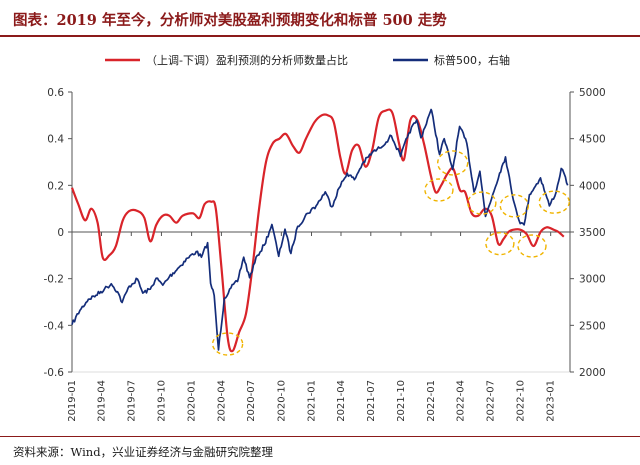 The width and height of the screenshot is (640, 465). What do you see at coordinates (592, 233) in the screenshot?
I see `y-right-tick-label: 3500` at bounding box center [592, 233].